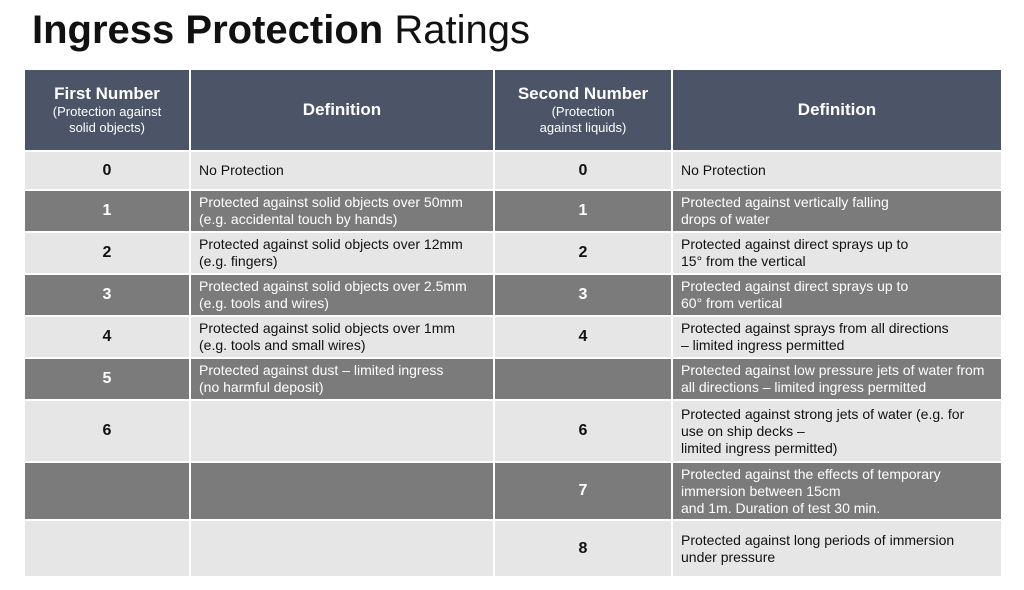 The width and height of the screenshot is (1024, 590). I want to click on number-cell: 7, so click(583, 491).